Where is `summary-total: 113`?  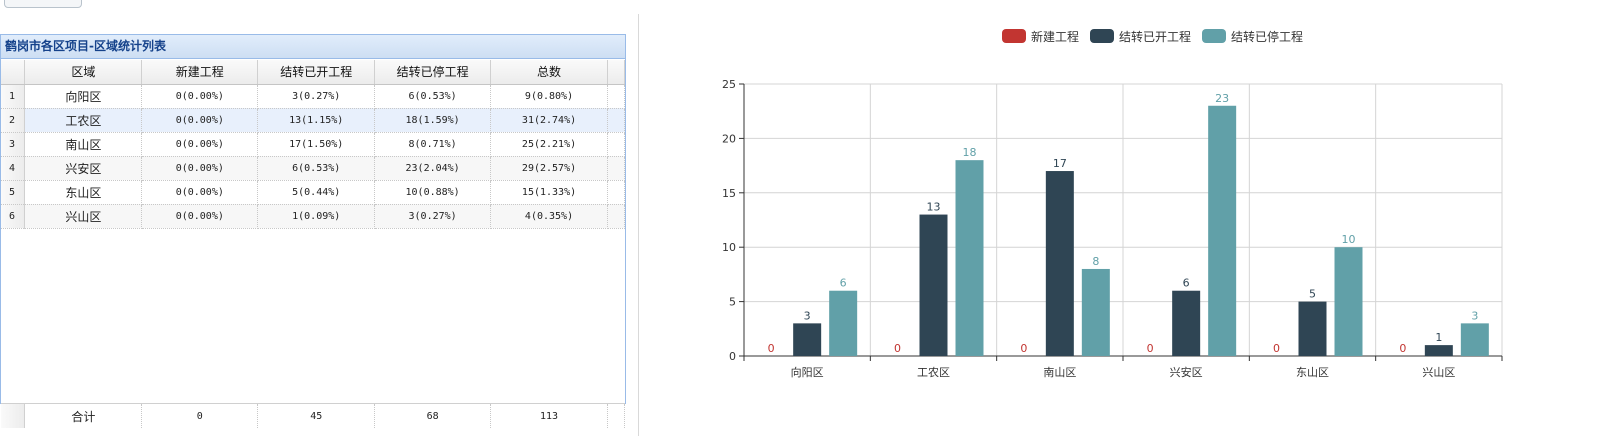
summary-total: 113 is located at coordinates (549, 416).